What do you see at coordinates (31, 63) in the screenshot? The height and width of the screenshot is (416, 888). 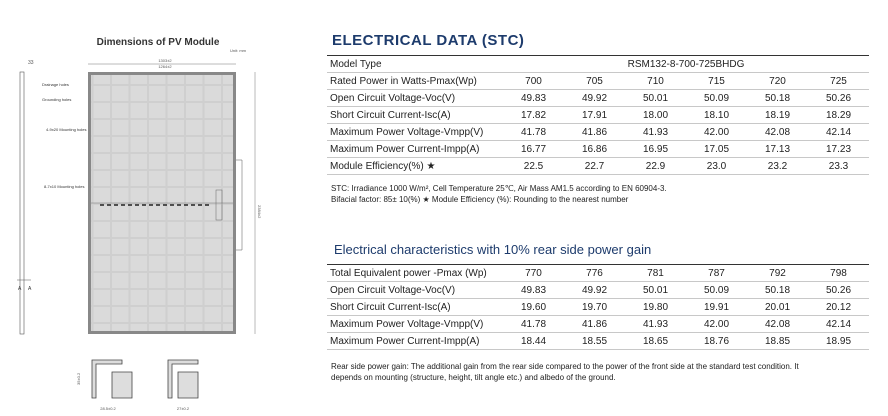 I see `dim: 33` at bounding box center [31, 63].